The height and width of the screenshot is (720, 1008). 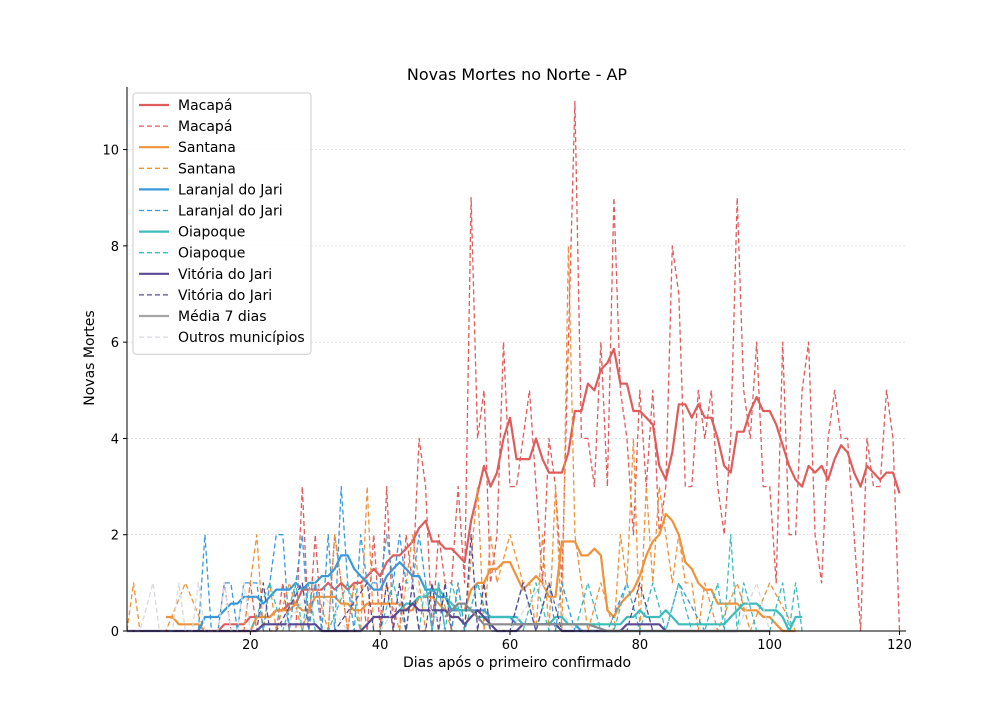 What do you see at coordinates (517, 663) in the screenshot?
I see `x-axis-label: Dias após o primeiro confirmado` at bounding box center [517, 663].